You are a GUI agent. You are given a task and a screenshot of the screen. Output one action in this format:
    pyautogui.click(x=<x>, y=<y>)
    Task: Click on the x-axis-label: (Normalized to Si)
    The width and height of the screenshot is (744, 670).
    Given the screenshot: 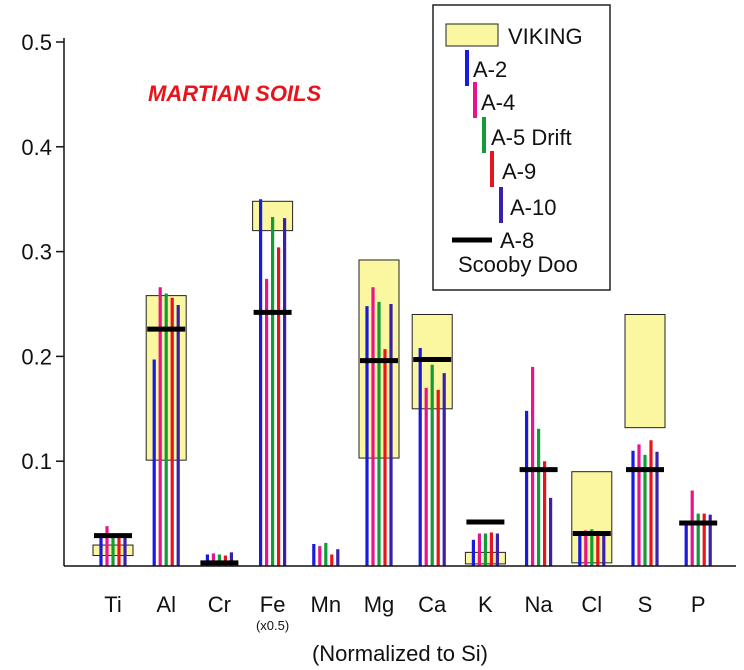 What is the action you would take?
    pyautogui.click(x=400, y=653)
    